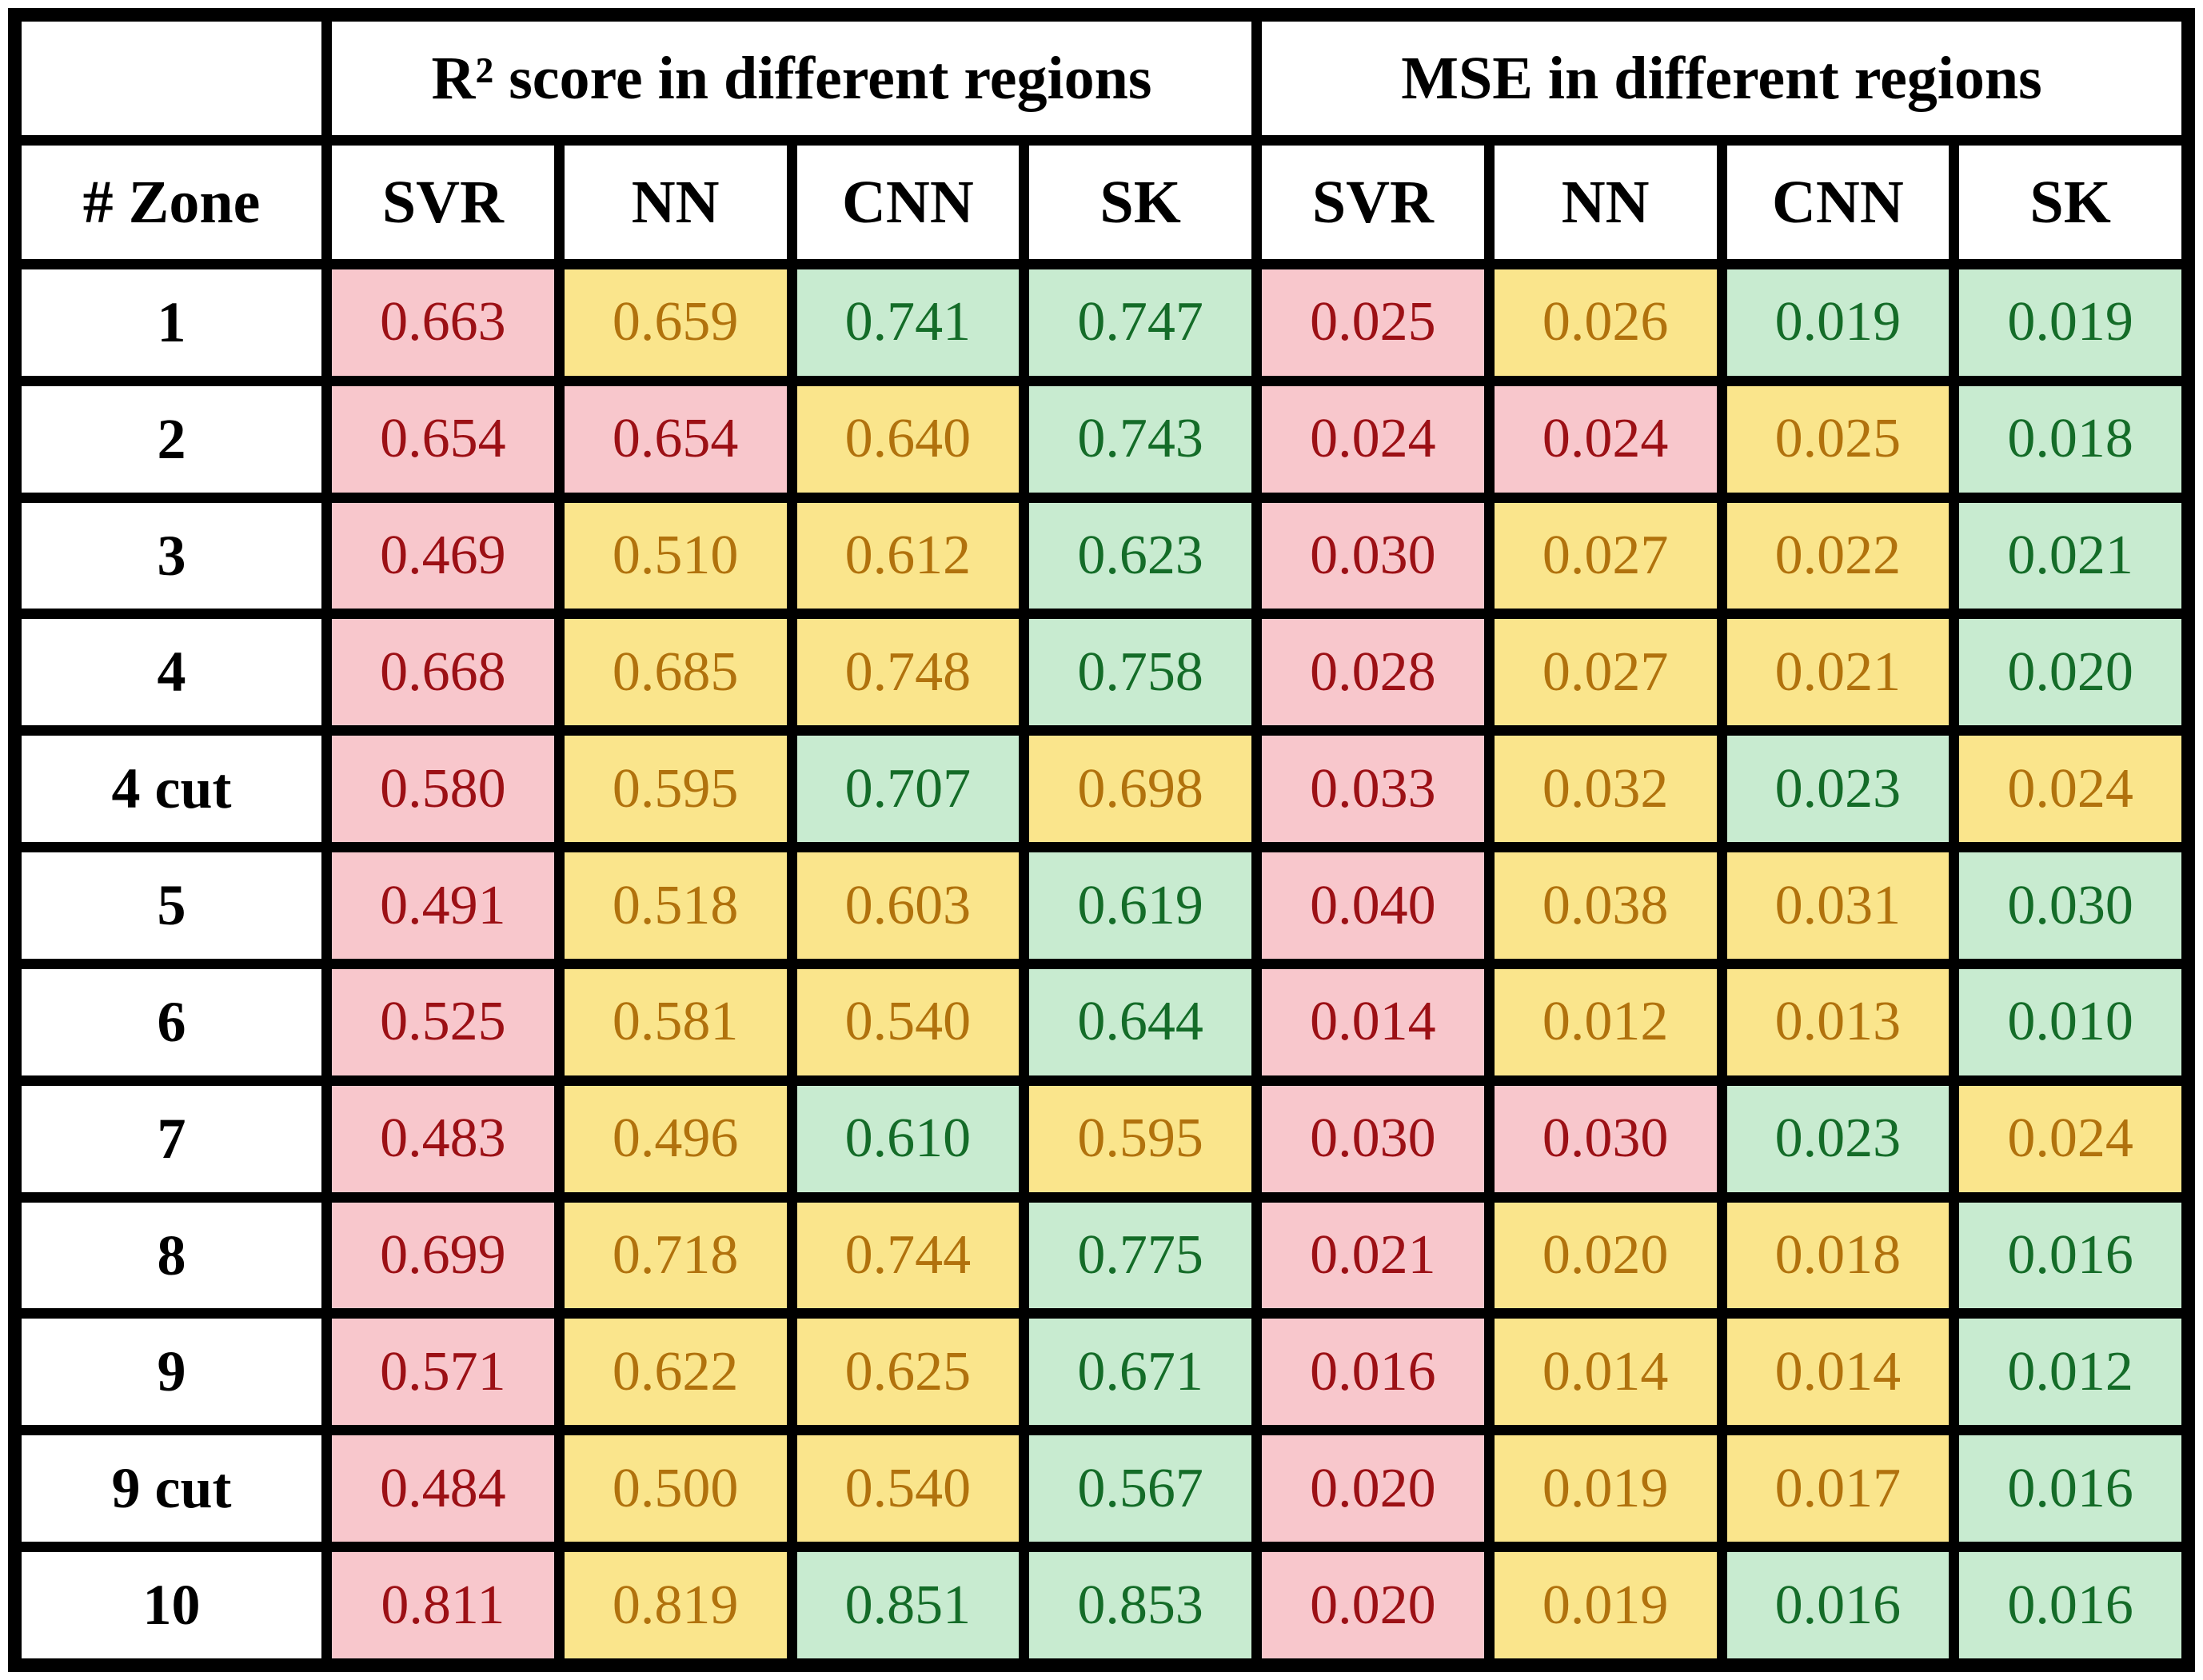  I want to click on mse-value-cell: 0.012, so click(2070, 1372).